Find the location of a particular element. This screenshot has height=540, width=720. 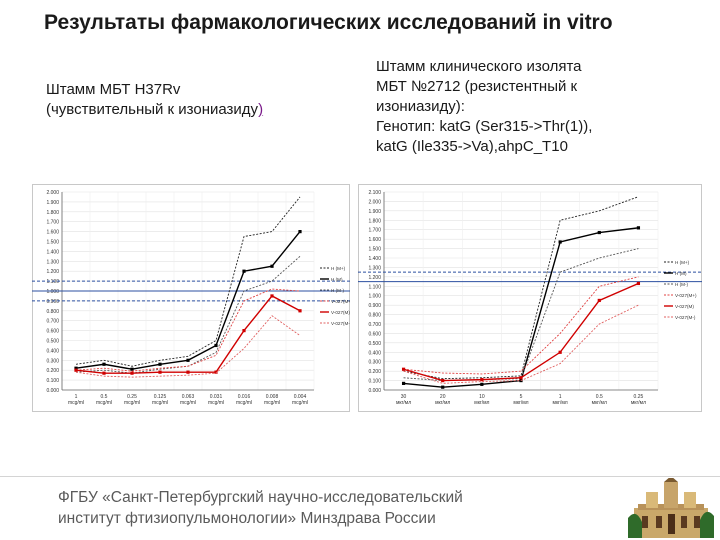

legend-label: V-027(M+) is located at coordinates (686, 295).